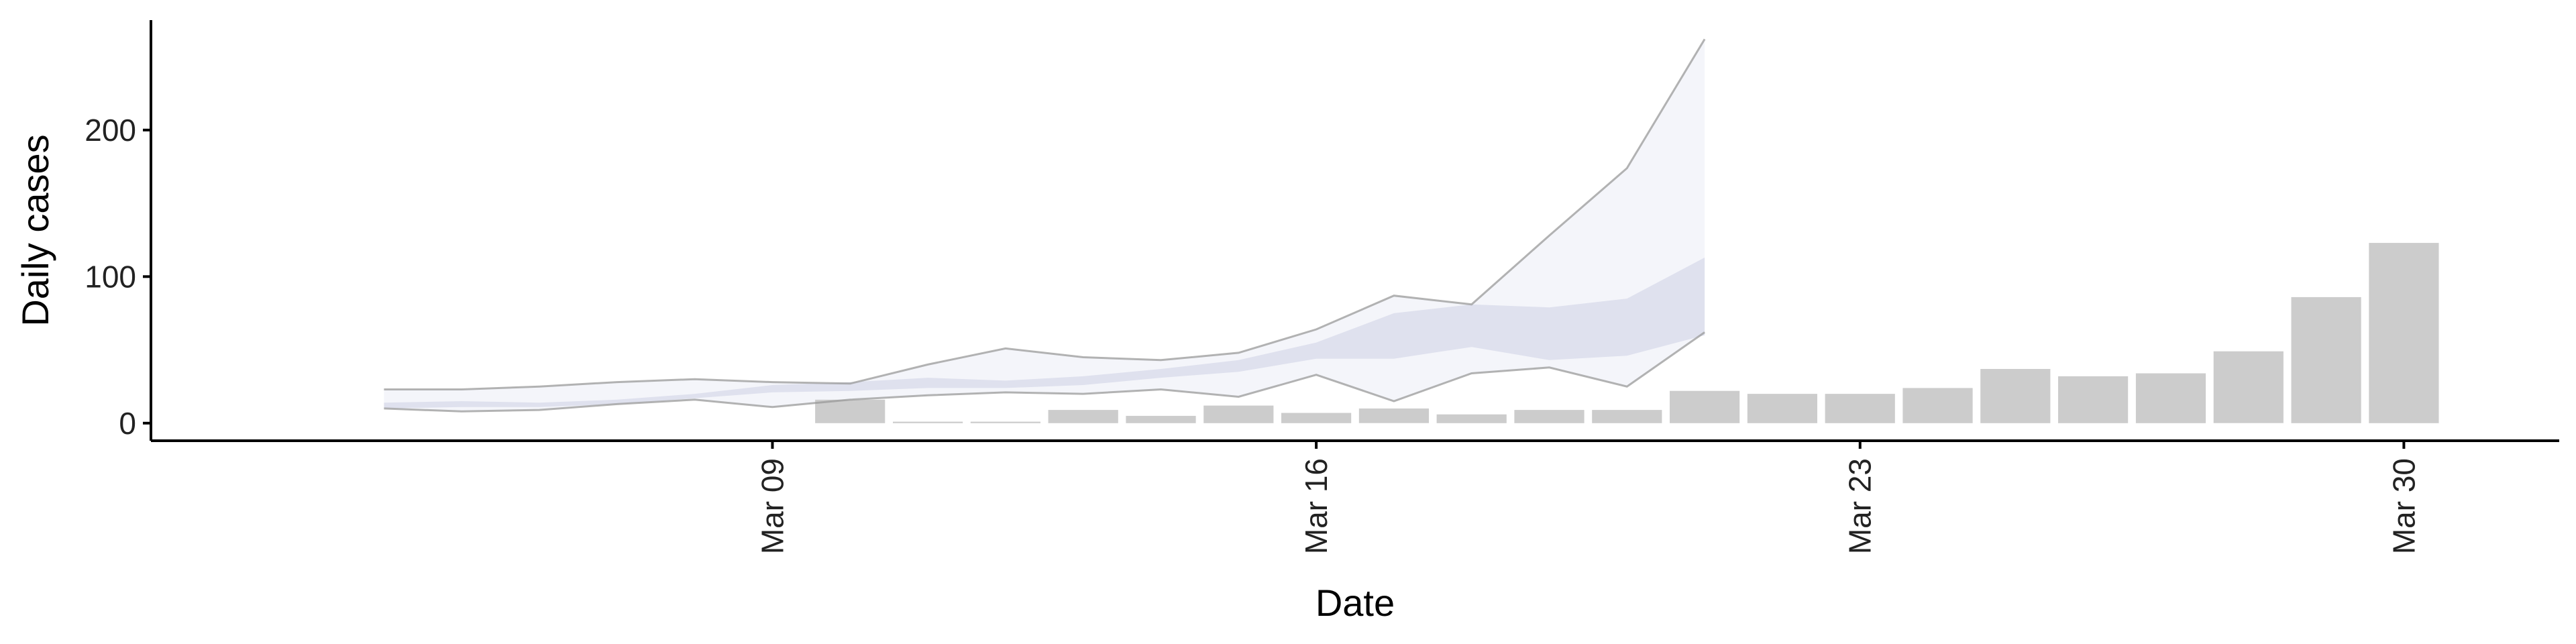 This screenshot has width=2576, height=644. Describe the element at coordinates (1860, 506) in the screenshot. I see `x-tick-label-2020-03-23: Mar 23` at that location.